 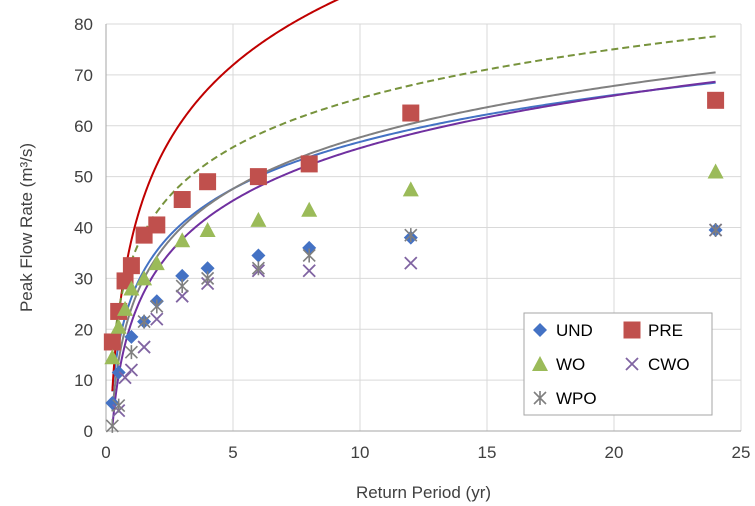 I want to click on y-tick-label: 50, so click(x=83, y=177).